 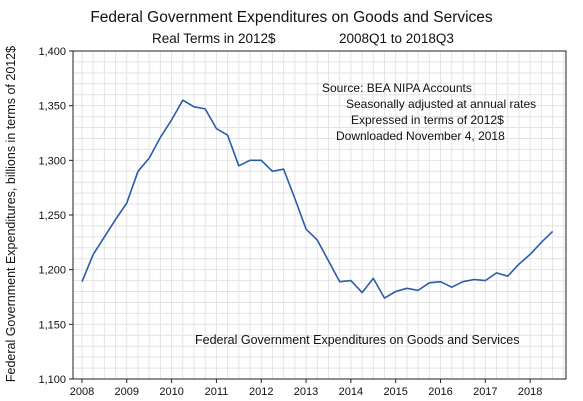 I want to click on x-tick-label: 2018, so click(x=530, y=392).